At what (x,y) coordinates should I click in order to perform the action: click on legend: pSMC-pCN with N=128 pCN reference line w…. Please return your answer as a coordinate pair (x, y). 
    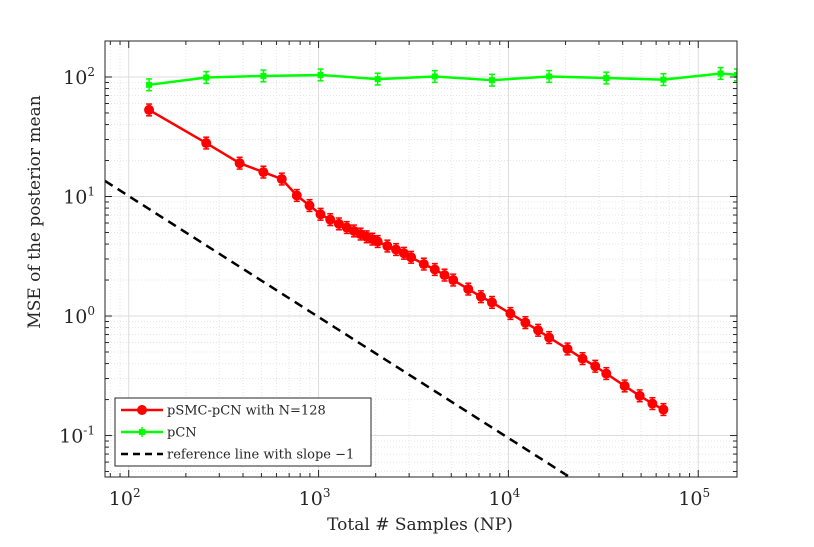
    Looking at the image, I should click on (243, 432).